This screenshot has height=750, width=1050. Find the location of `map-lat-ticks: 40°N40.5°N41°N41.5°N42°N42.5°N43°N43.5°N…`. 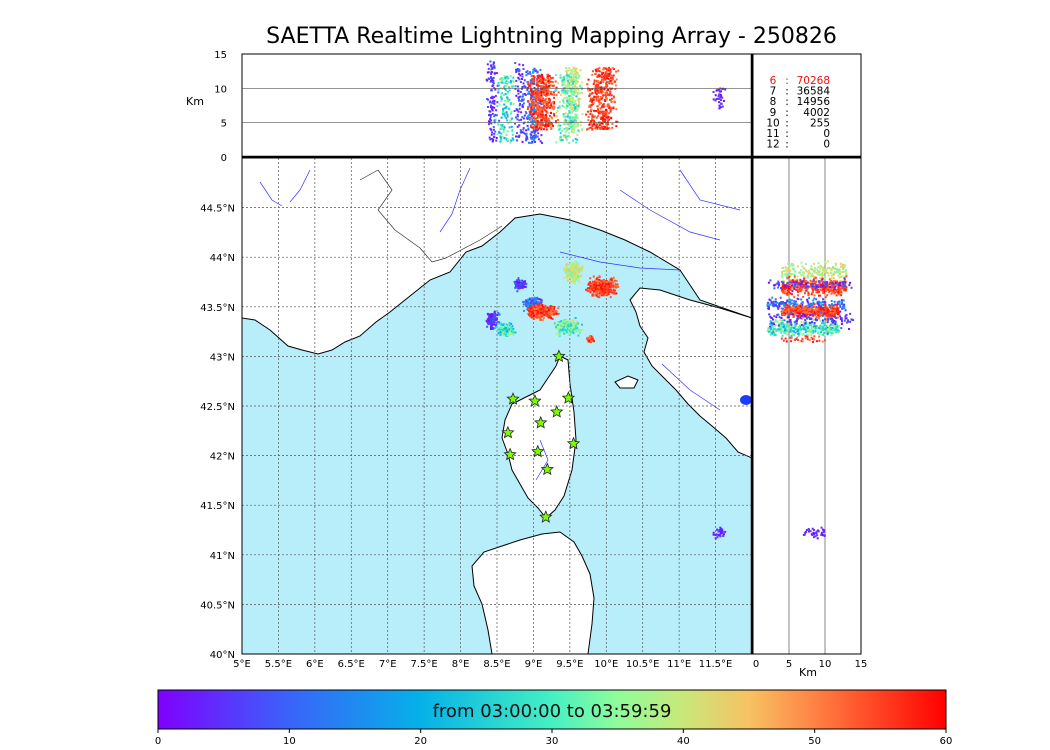

map-lat-ticks: 40°N40.5°N41°N41.5°N42°N42.5°N43°N43.5°N… is located at coordinates (217, 432).